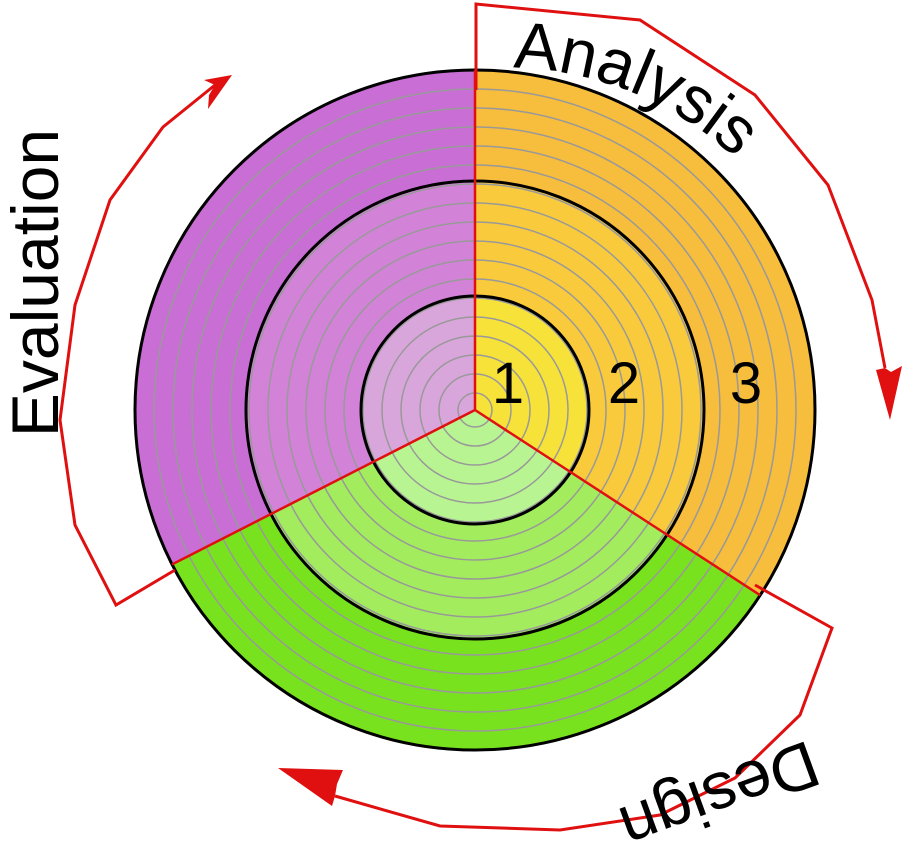  Describe the element at coordinates (720, 789) in the screenshot. I see `phase-label-design: Design` at that location.